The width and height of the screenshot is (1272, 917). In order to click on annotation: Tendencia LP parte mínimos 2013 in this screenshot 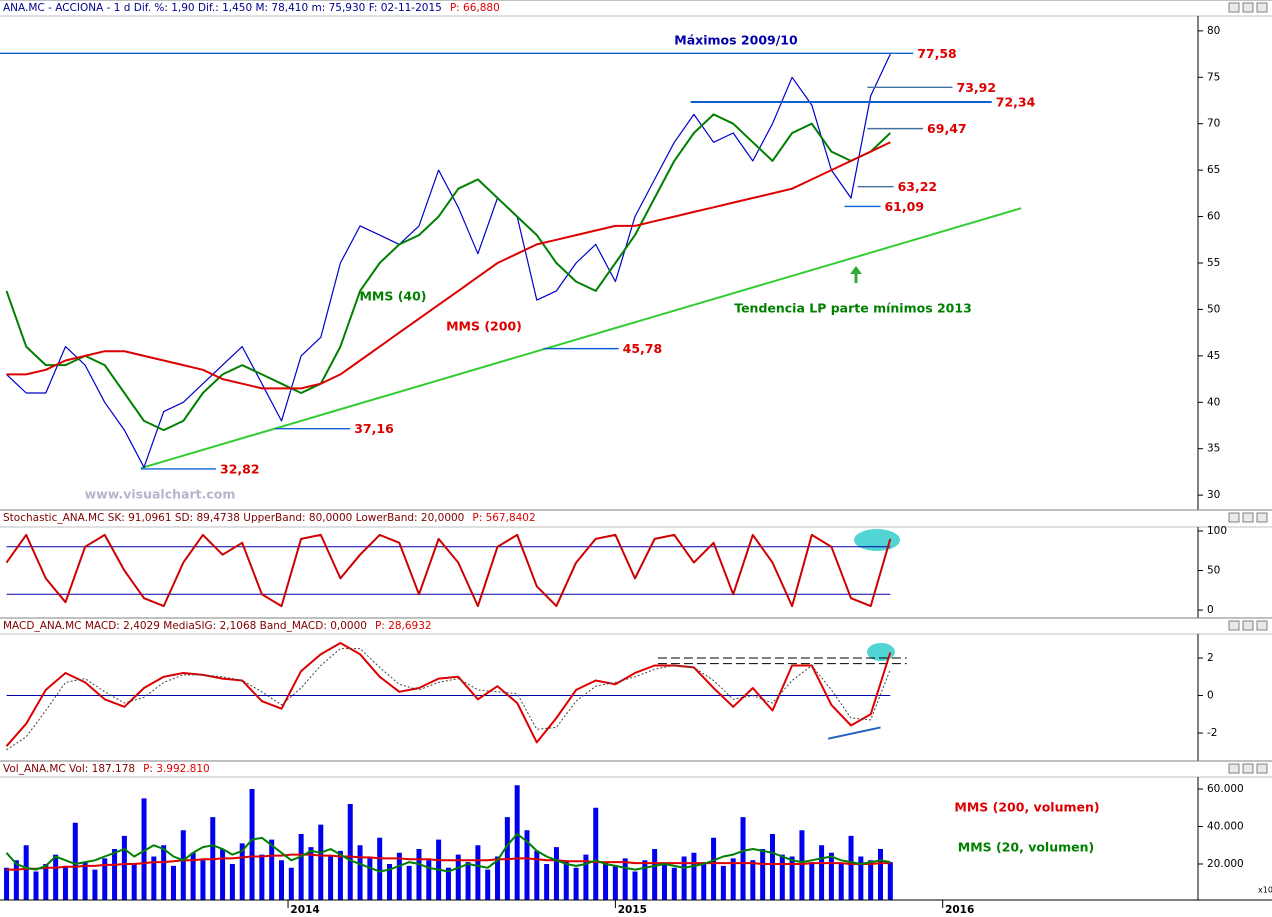, I will do `click(853, 308)`.